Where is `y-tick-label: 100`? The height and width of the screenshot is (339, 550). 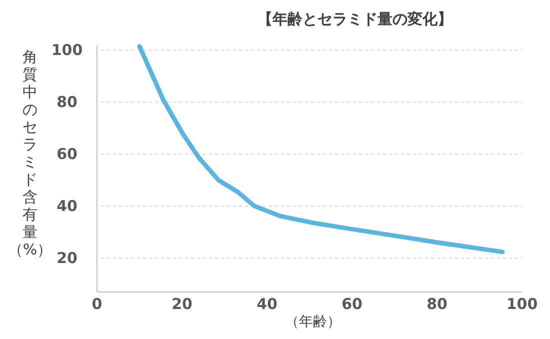 y-tick-label: 100 is located at coordinates (67, 50).